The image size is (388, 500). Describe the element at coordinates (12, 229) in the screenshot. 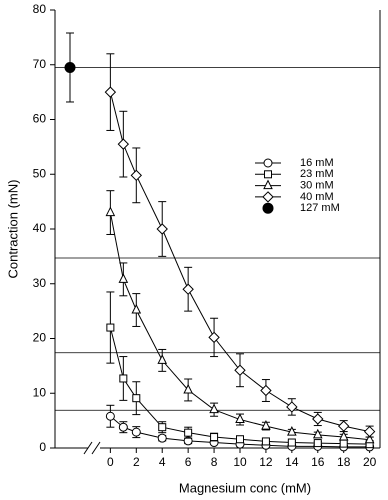

I see `y-axis-label: Contraction (mN)` at that location.